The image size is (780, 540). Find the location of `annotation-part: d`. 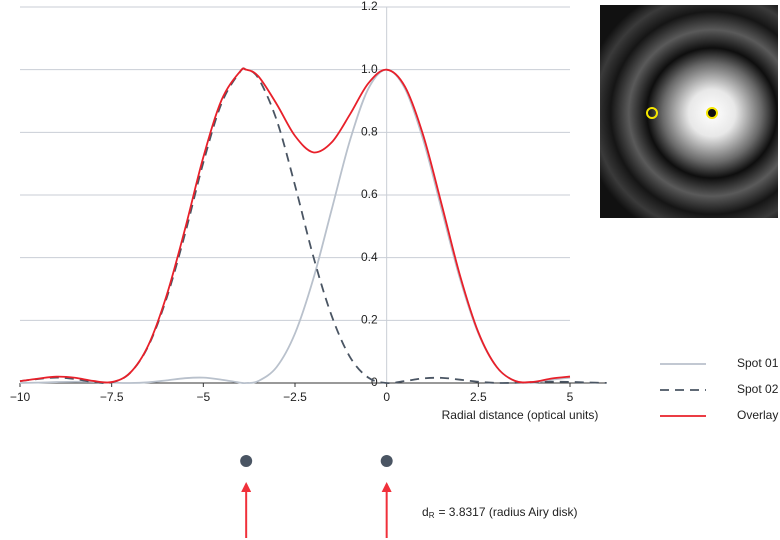

annotation-part: d is located at coordinates (425, 512).